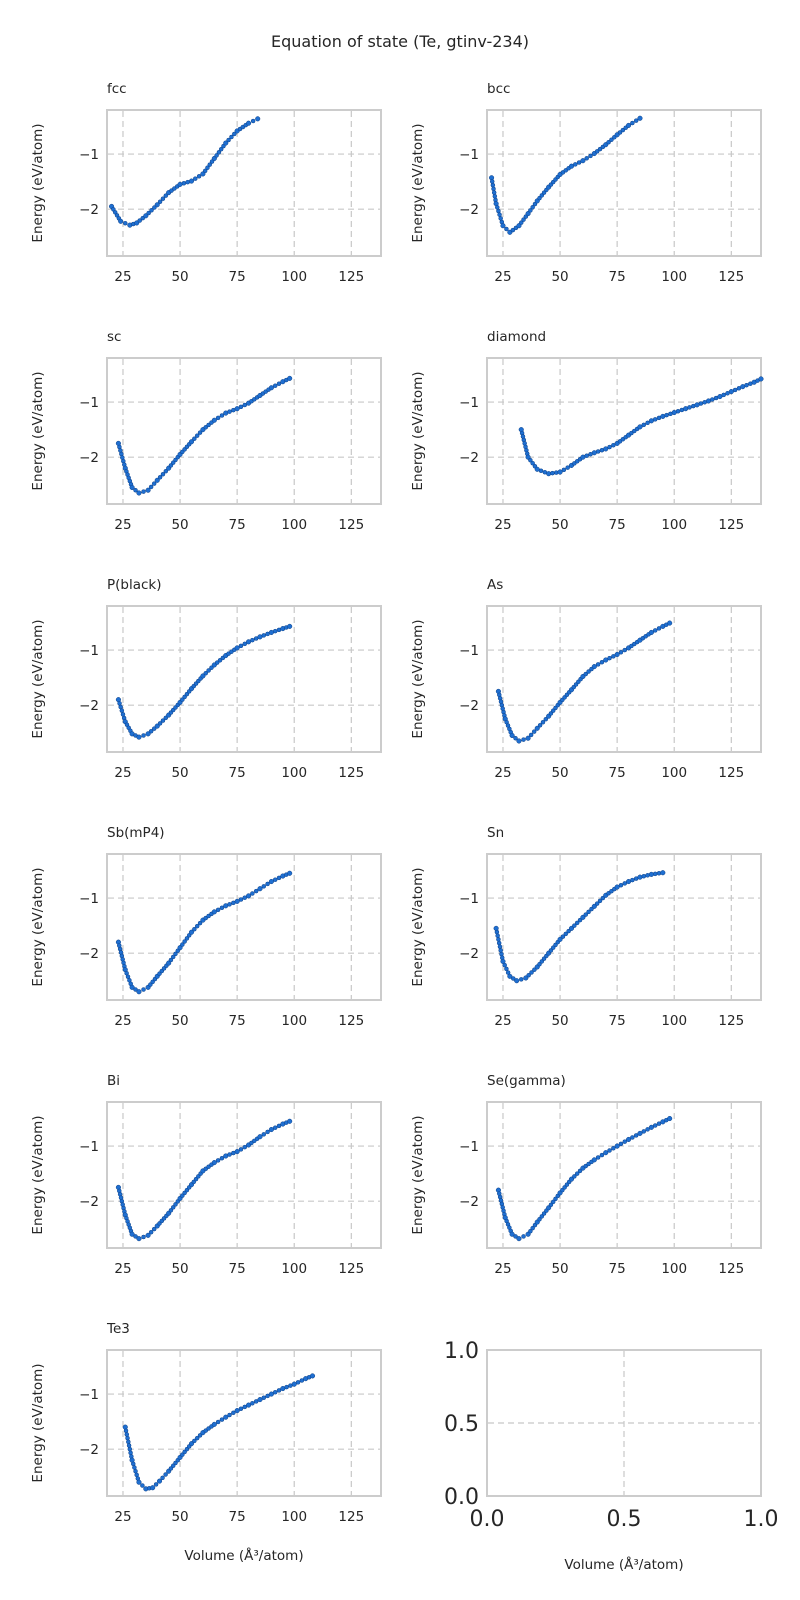  I want to click on panel-title: bcc, so click(498, 89).